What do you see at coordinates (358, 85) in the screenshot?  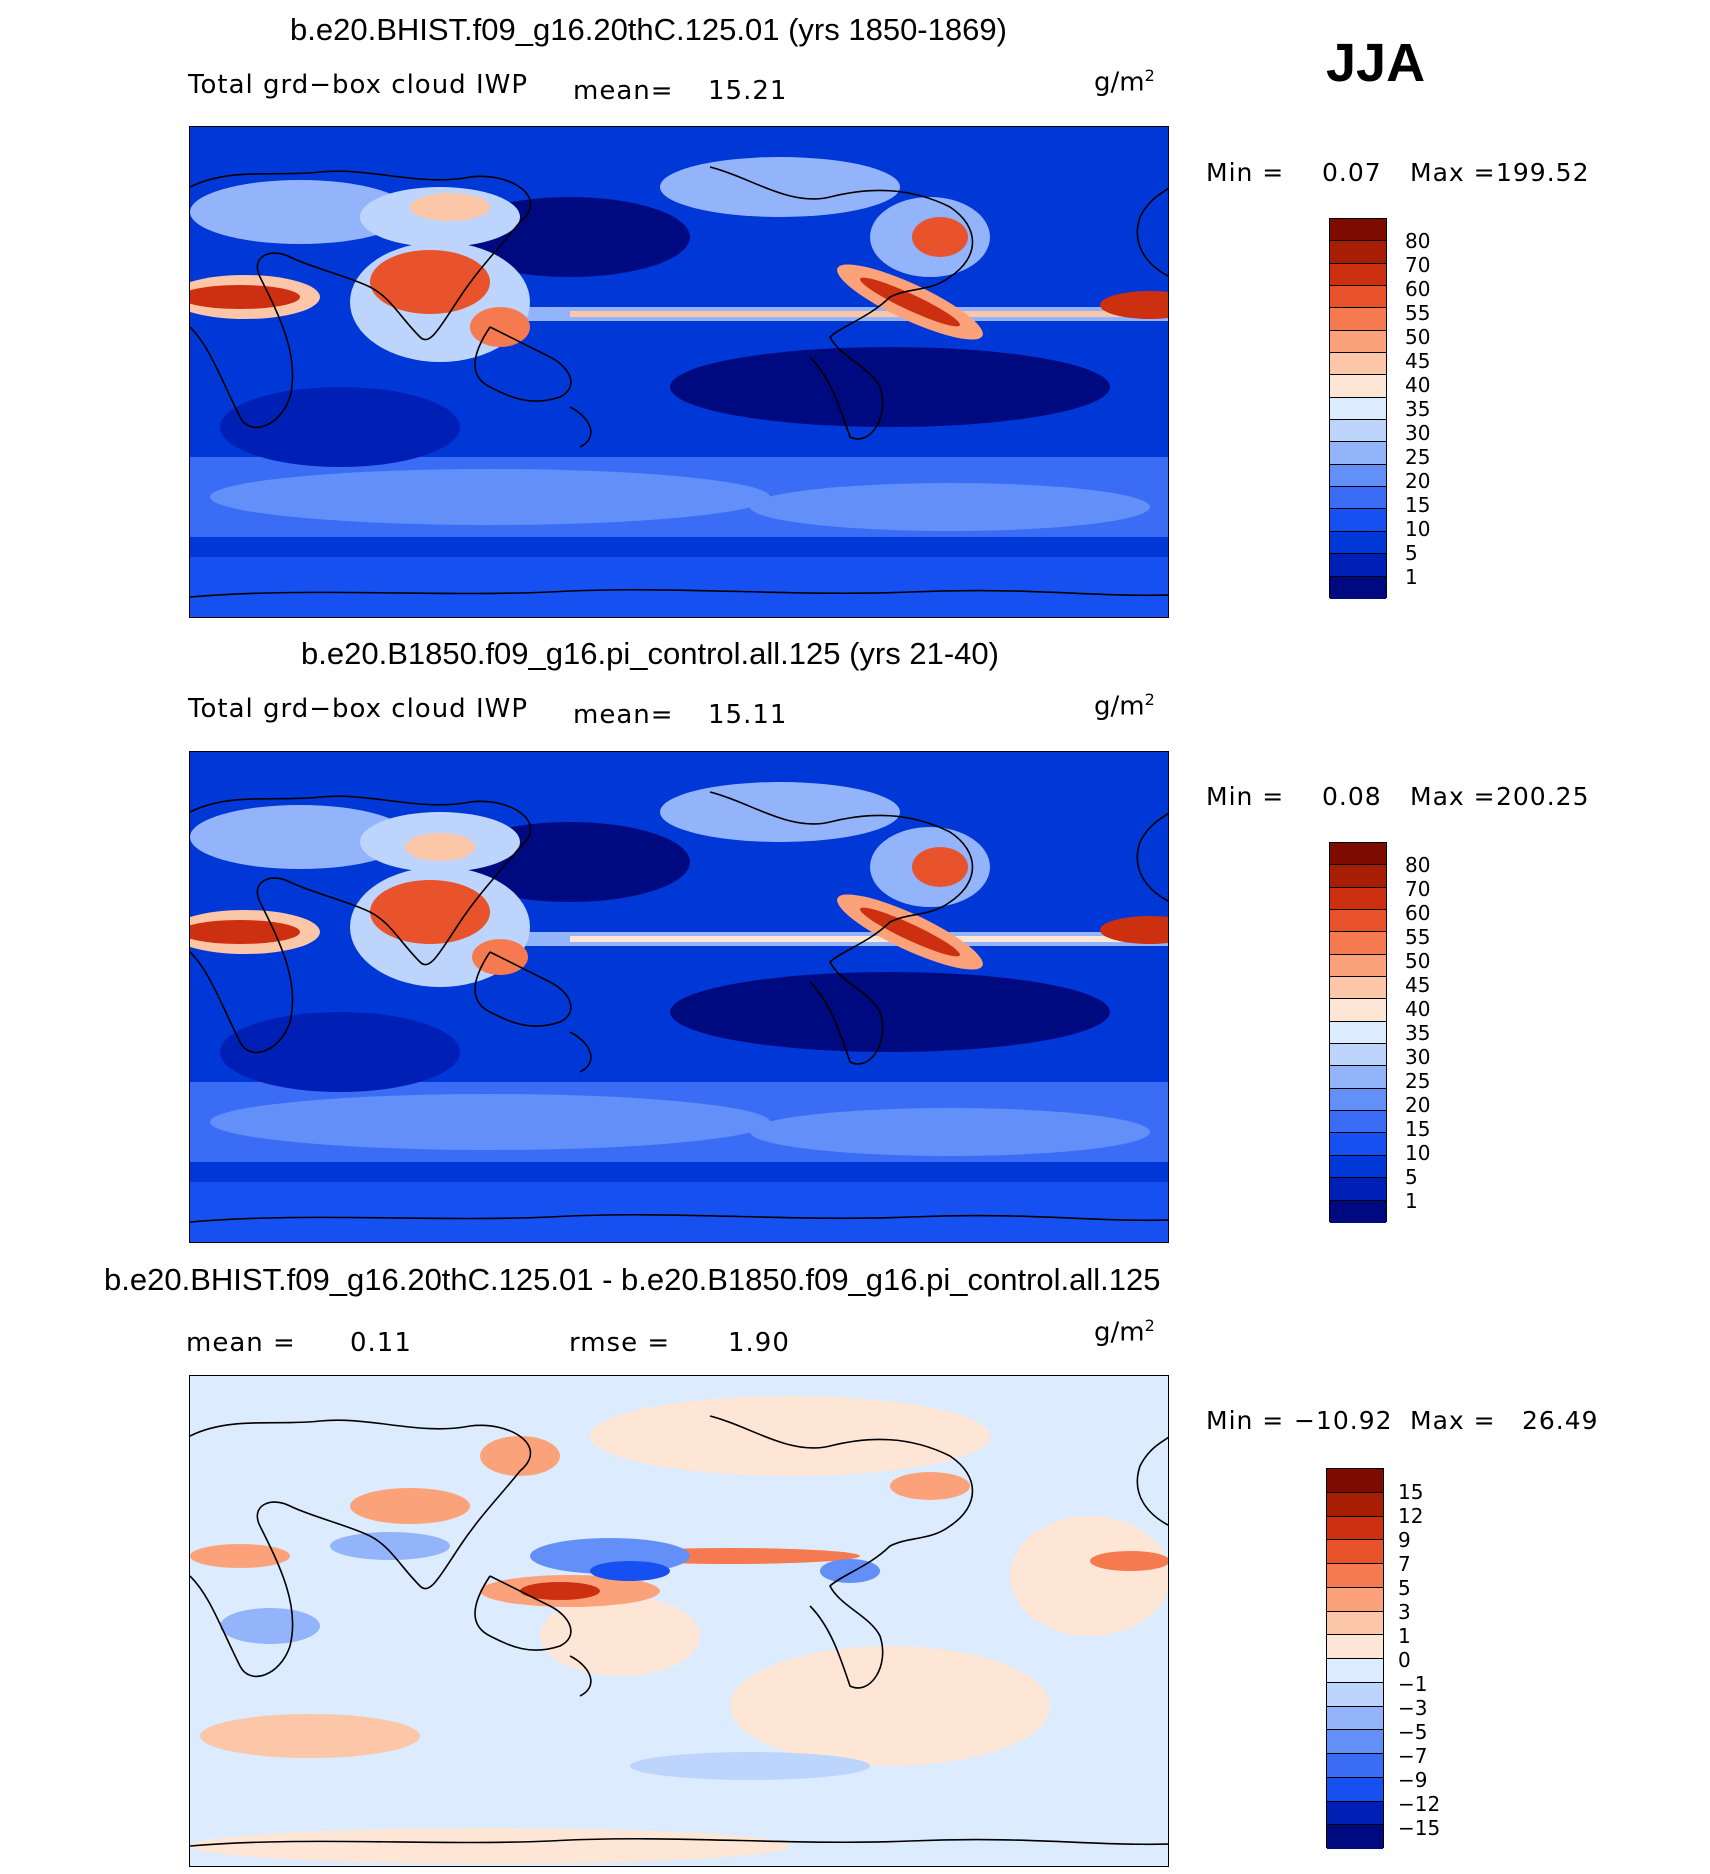 I see `panel1-variable: Total grd−box cloud IWP` at bounding box center [358, 85].